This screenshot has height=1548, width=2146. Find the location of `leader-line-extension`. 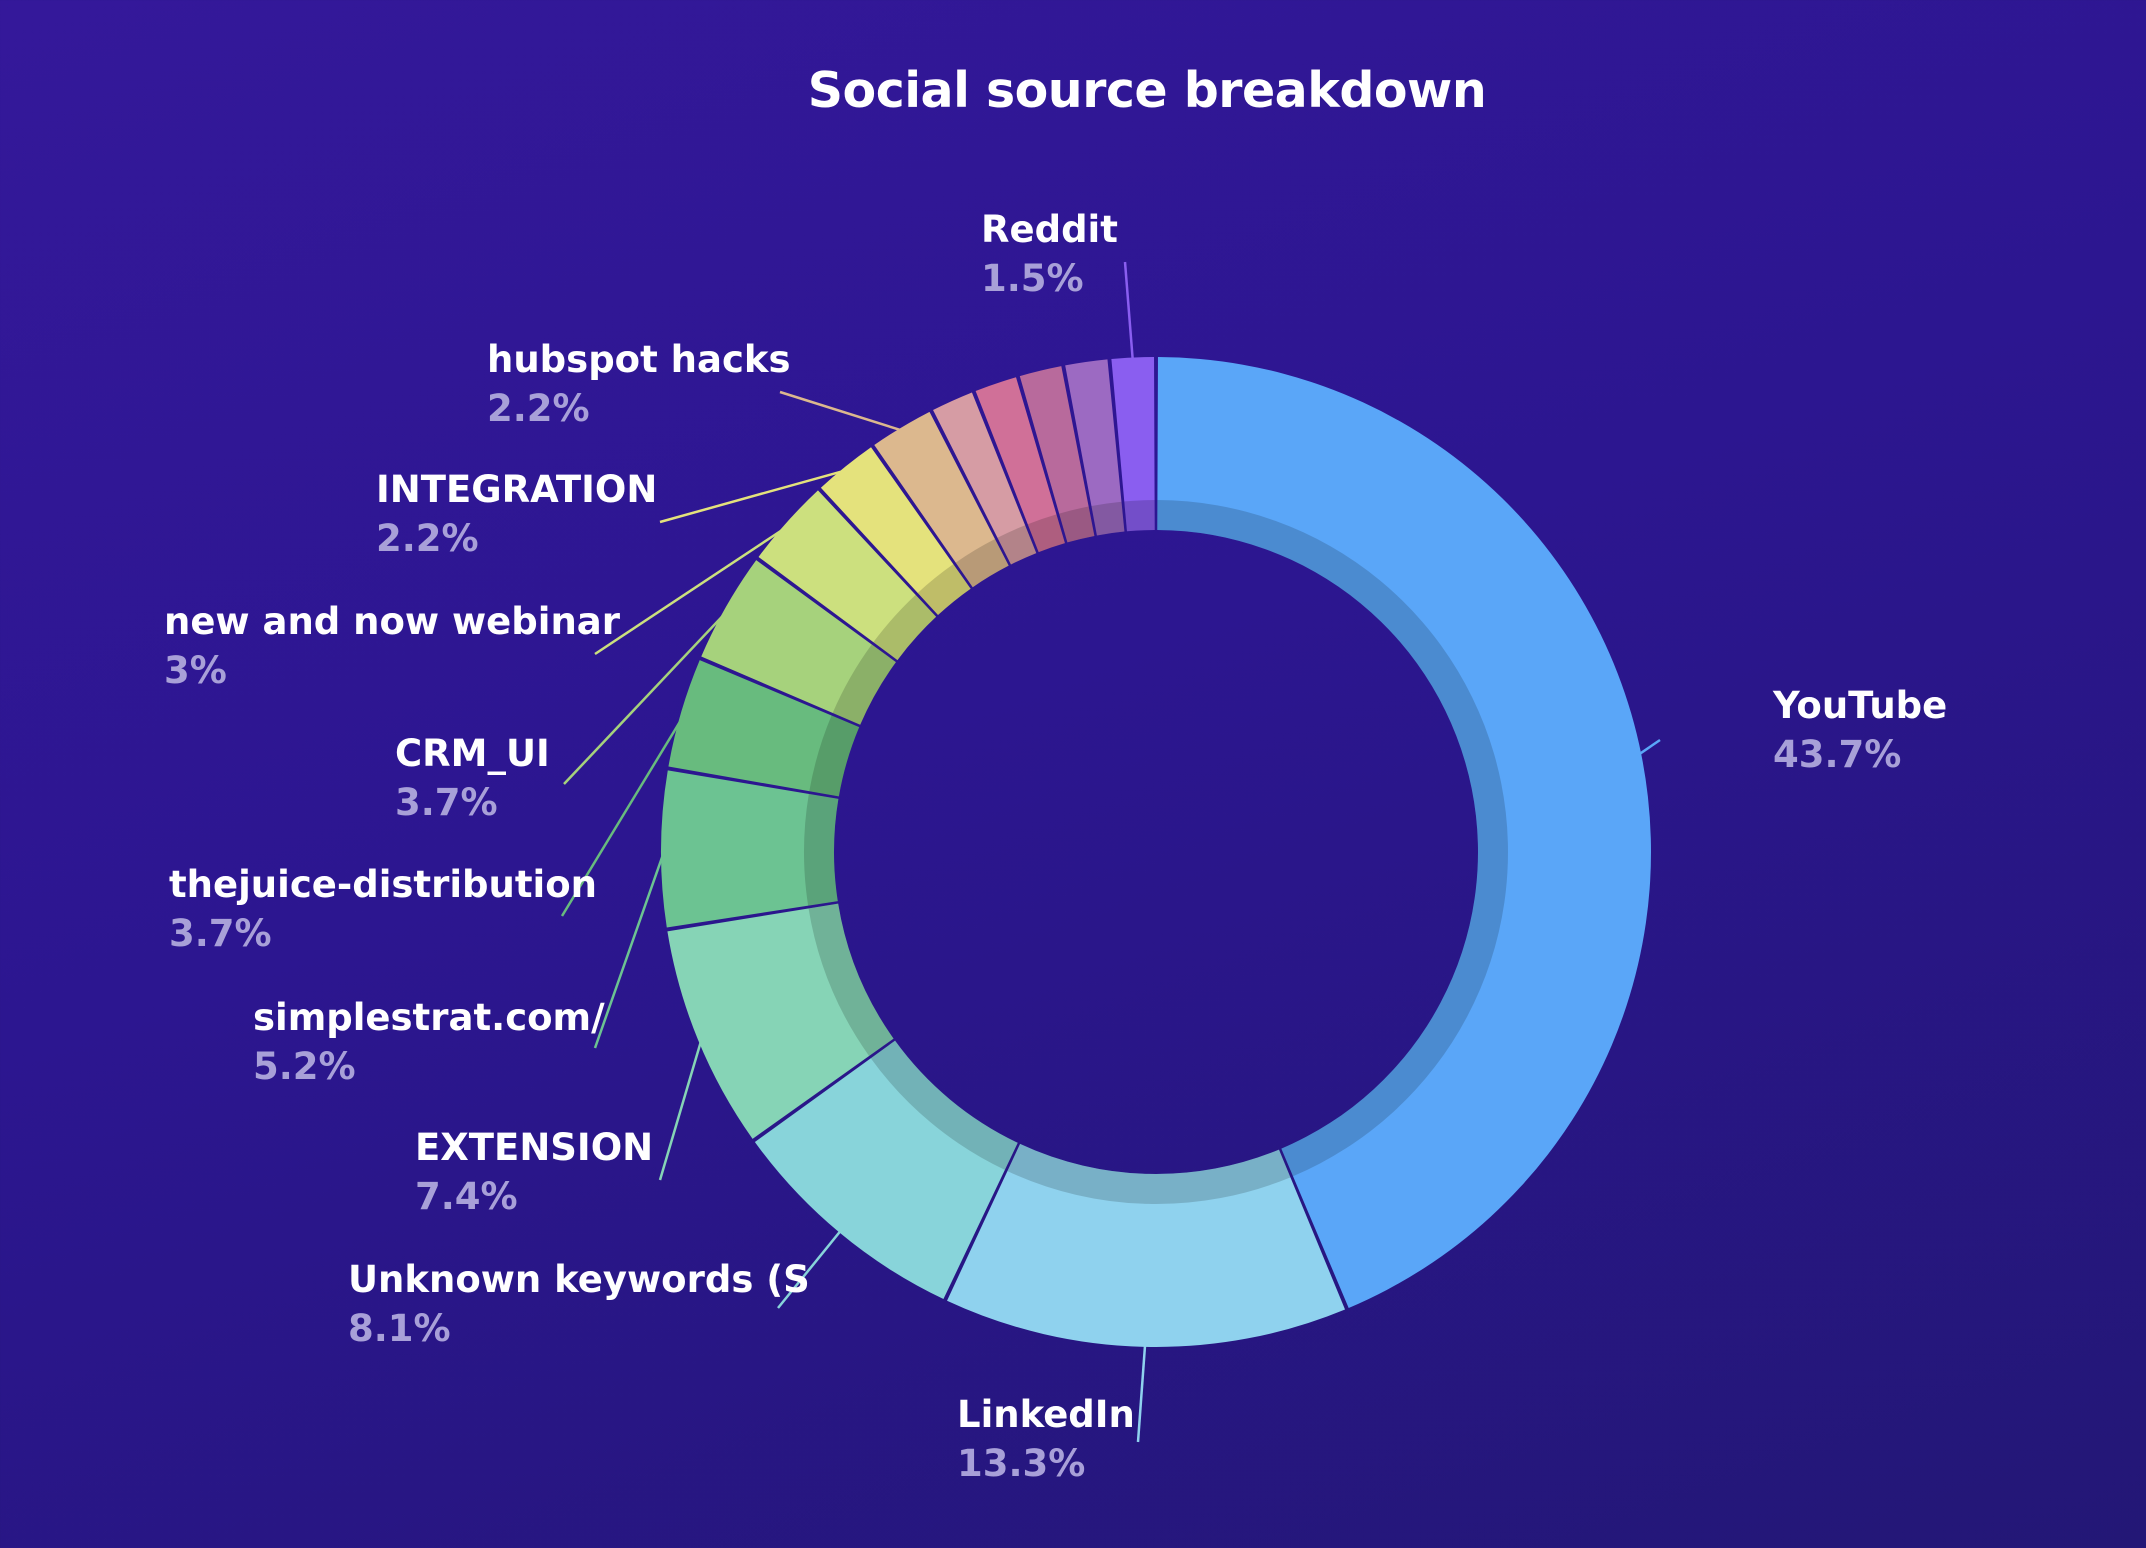

leader-line-extension is located at coordinates (680, 1109).